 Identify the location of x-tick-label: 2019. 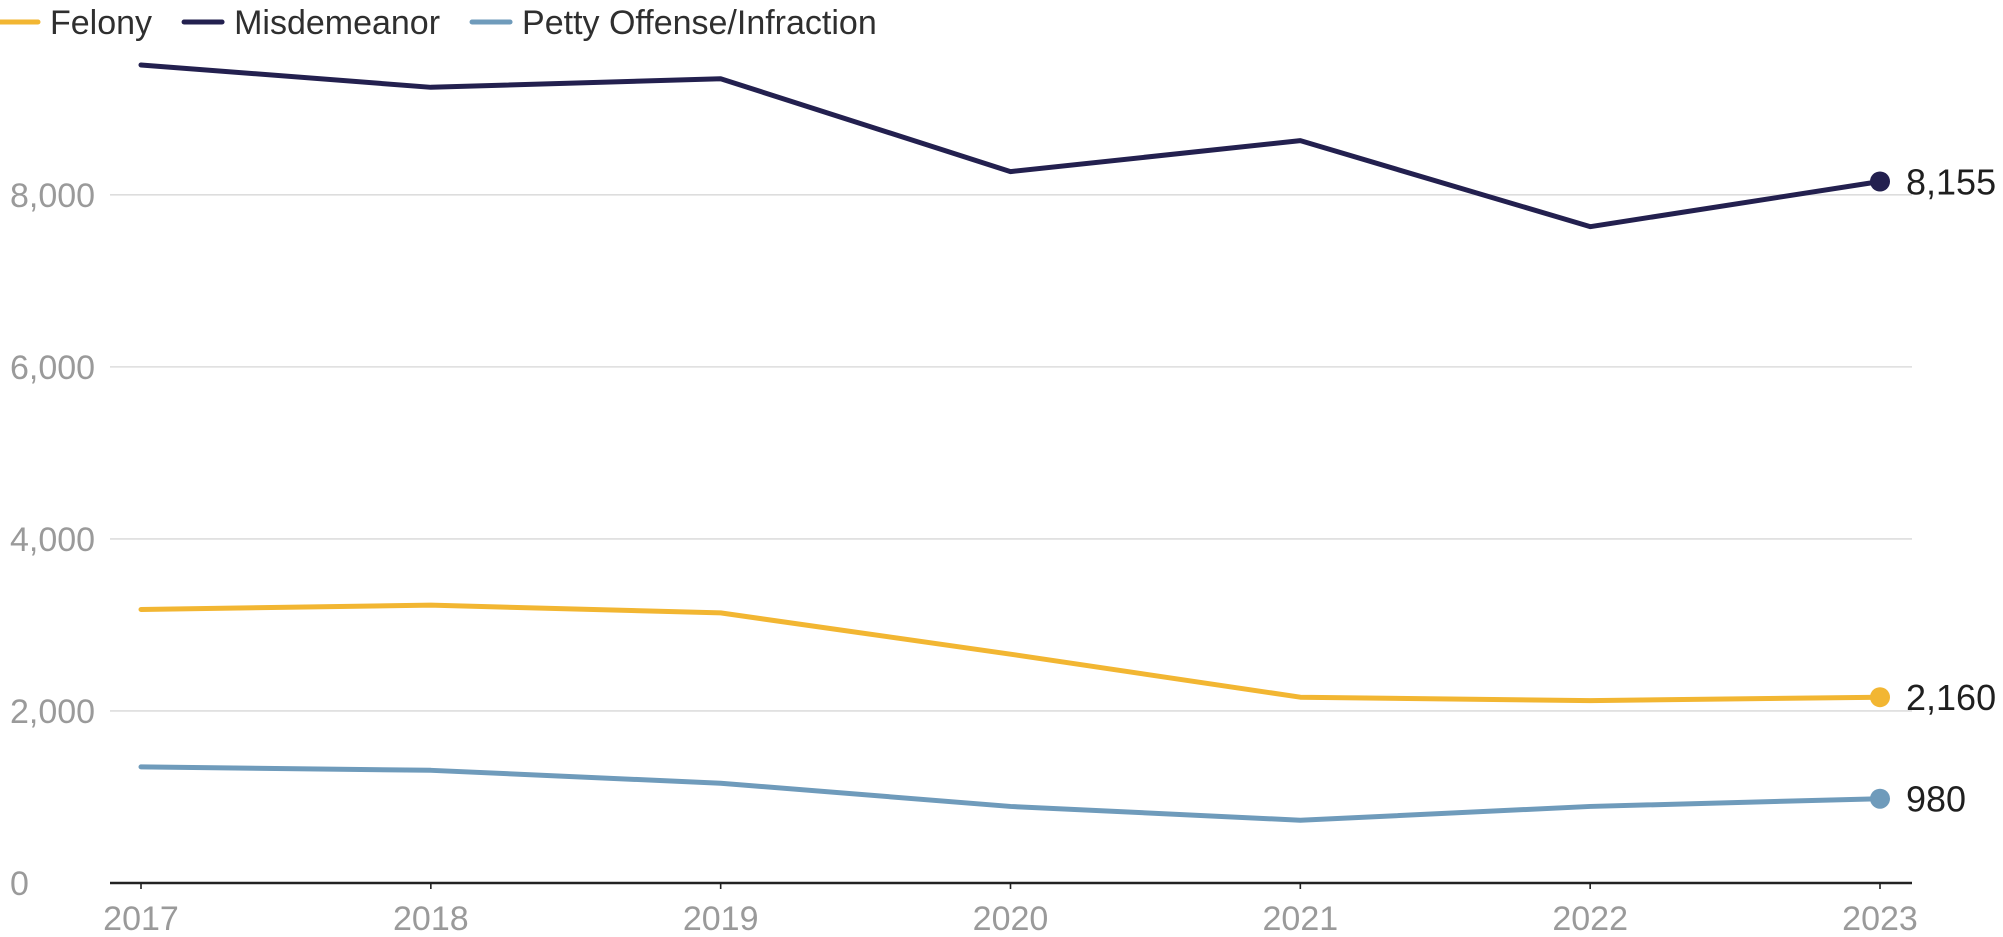
(721, 918).